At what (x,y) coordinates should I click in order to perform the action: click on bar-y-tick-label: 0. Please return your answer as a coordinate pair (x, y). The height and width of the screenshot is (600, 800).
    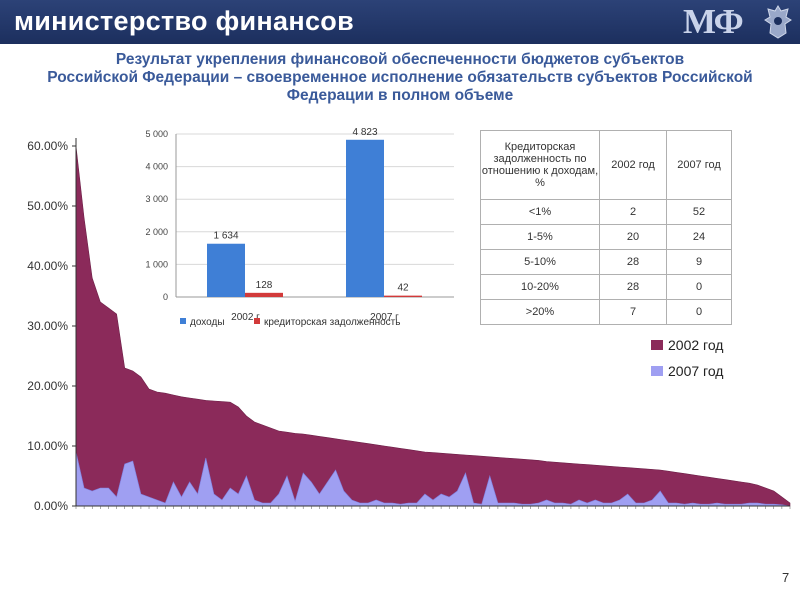
    Looking at the image, I should click on (165, 297).